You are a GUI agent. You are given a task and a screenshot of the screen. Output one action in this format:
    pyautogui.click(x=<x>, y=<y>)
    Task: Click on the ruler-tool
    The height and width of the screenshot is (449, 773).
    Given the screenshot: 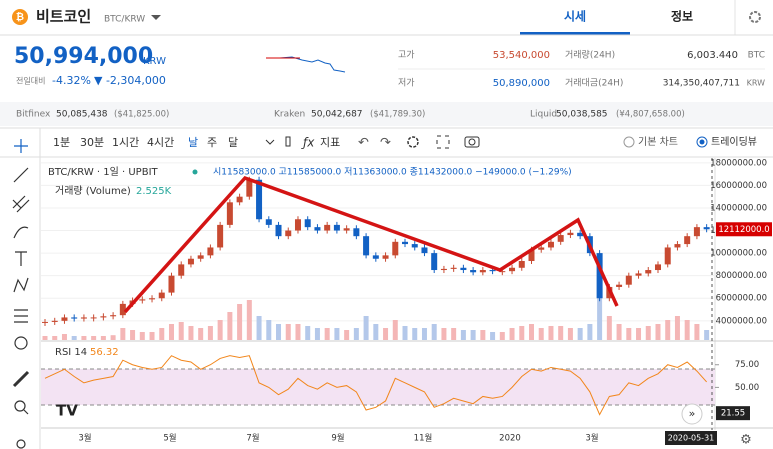 What is the action you would take?
    pyautogui.click(x=21, y=379)
    